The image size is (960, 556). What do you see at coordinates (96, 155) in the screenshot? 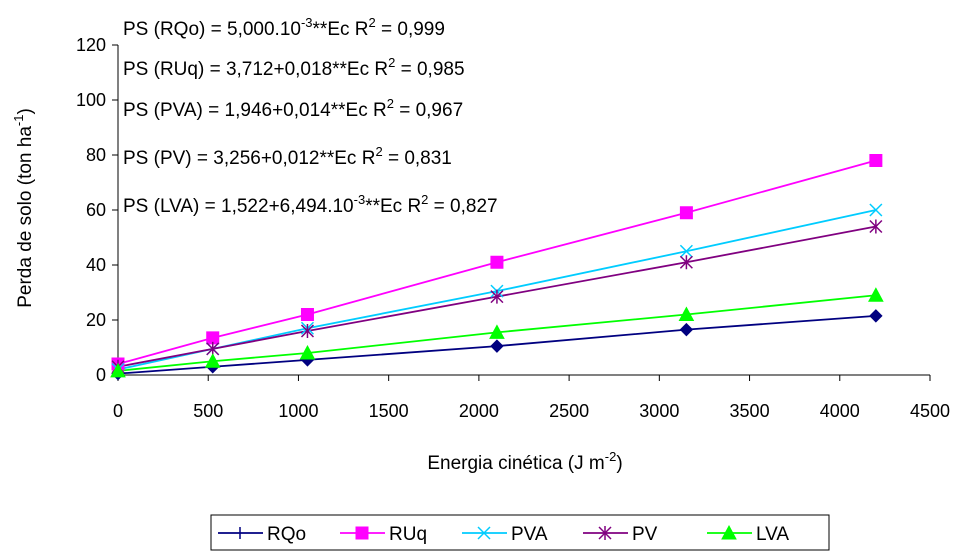
I see `y-tick-label: 80` at bounding box center [96, 155].